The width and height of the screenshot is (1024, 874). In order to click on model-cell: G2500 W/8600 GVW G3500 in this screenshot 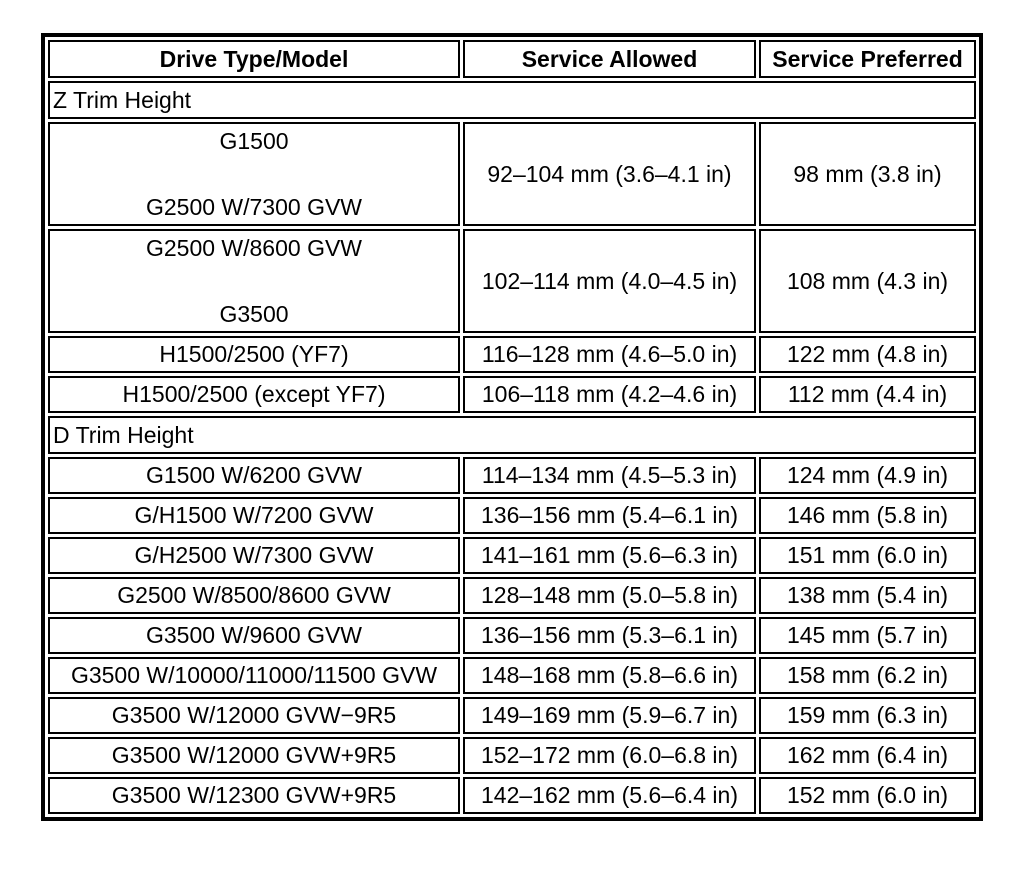, I will do `click(254, 281)`.